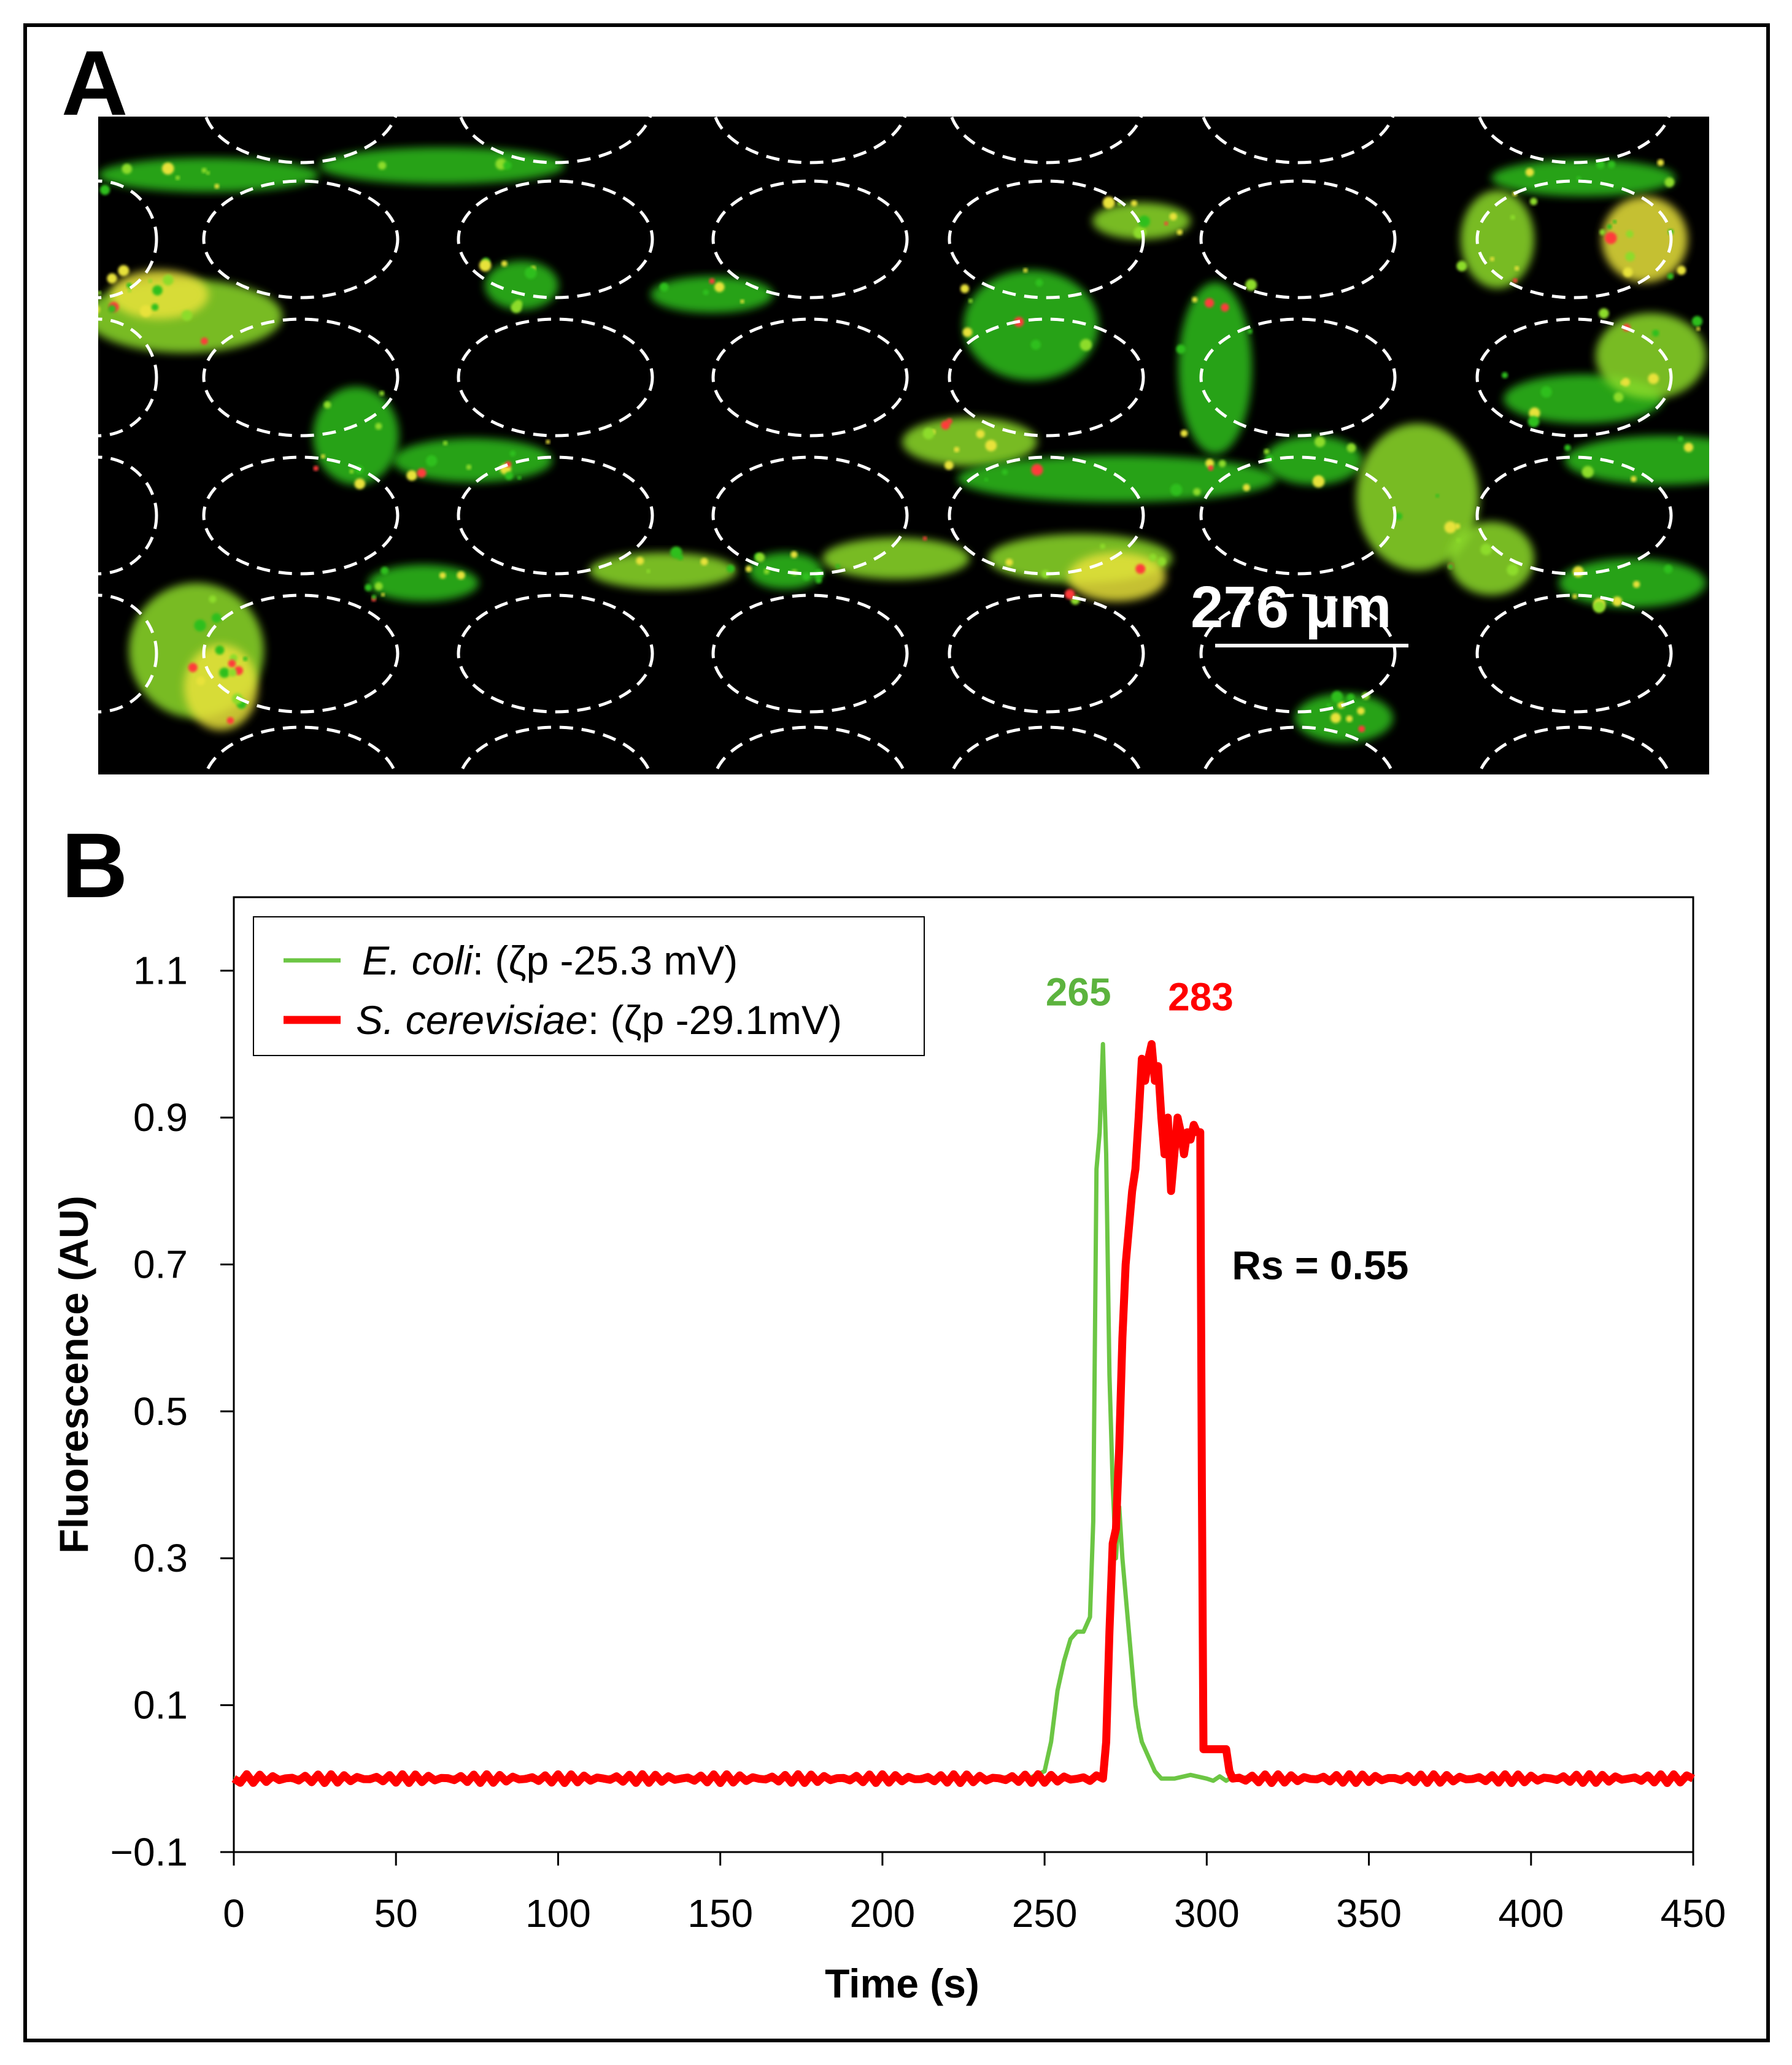 The image size is (1792, 2065). What do you see at coordinates (161, 971) in the screenshot?
I see `y-tick-label-6: 1.1` at bounding box center [161, 971].